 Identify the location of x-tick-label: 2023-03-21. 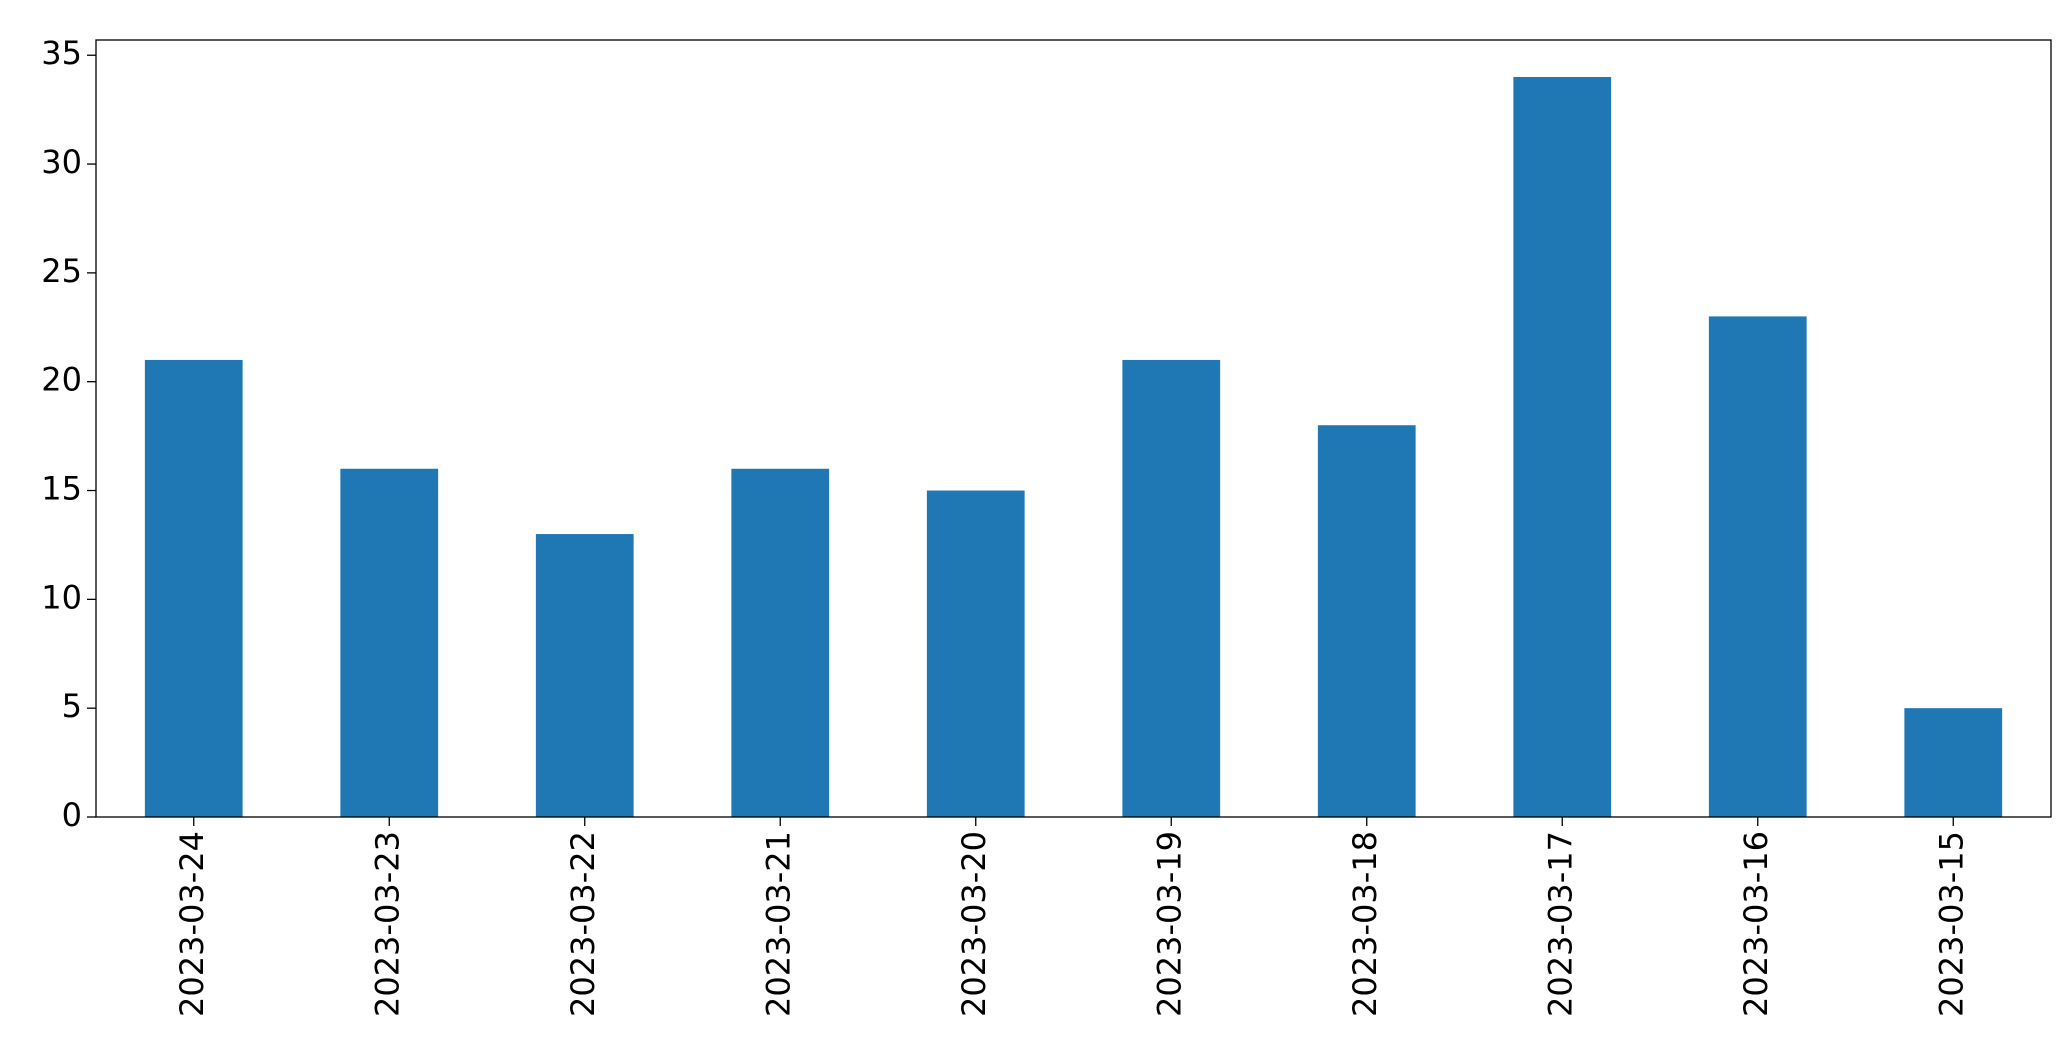
(778, 924).